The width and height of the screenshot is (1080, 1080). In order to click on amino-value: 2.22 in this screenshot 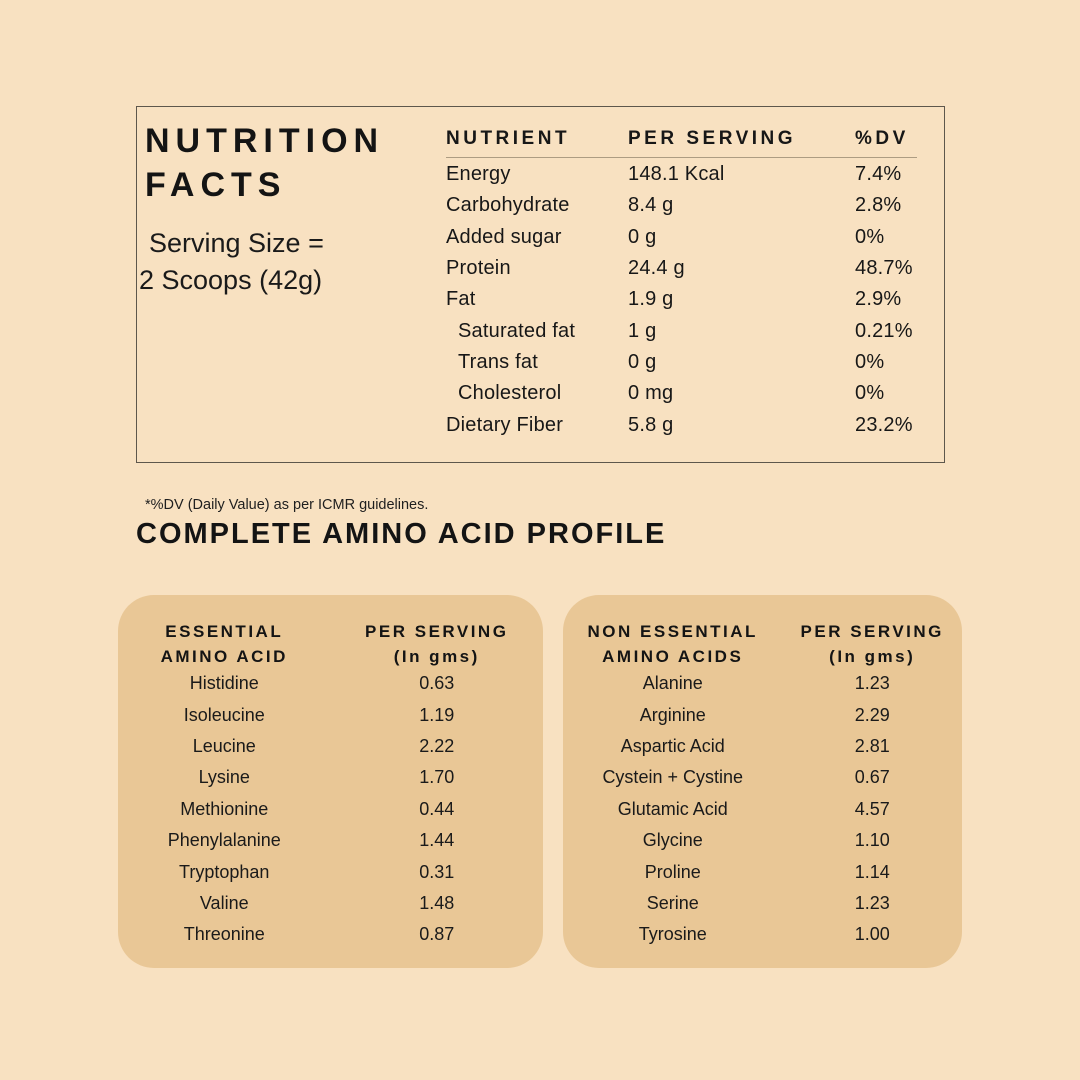, I will do `click(437, 745)`.